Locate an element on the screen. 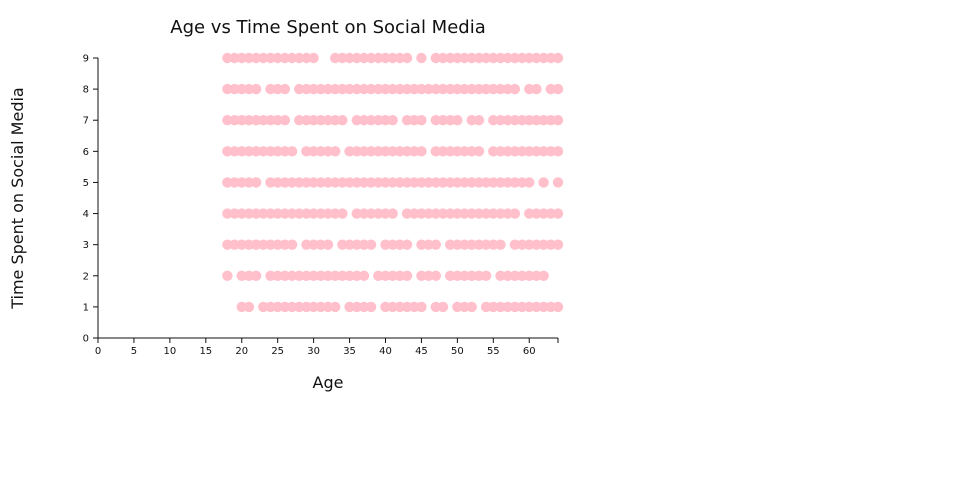  x-tick-label: 60 is located at coordinates (529, 351).